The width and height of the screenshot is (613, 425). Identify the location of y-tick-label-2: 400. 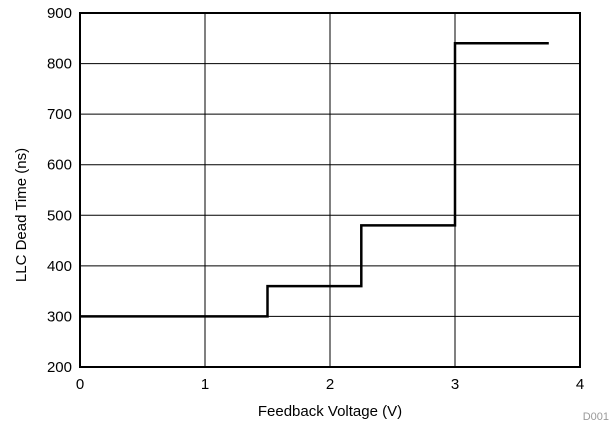
(59, 266).